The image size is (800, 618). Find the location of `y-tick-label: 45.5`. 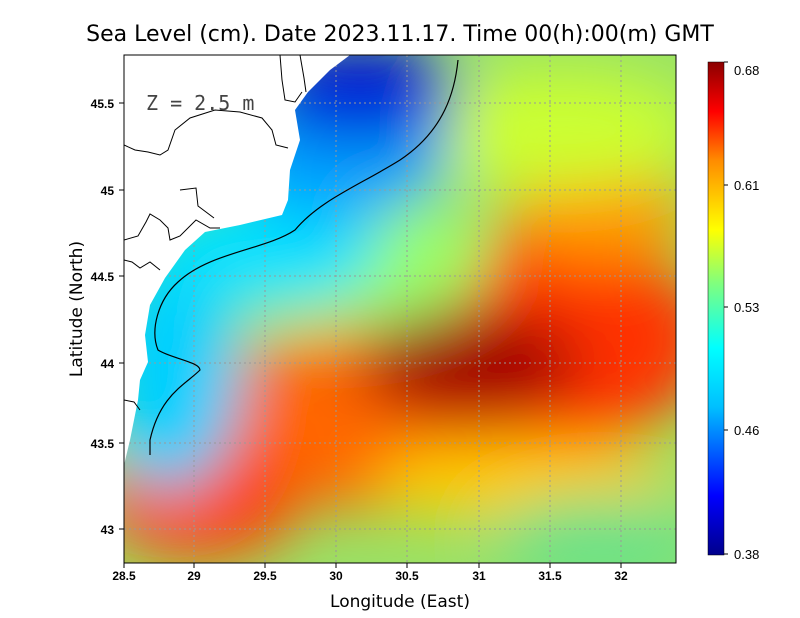

y-tick-label: 45.5 is located at coordinates (103, 104).